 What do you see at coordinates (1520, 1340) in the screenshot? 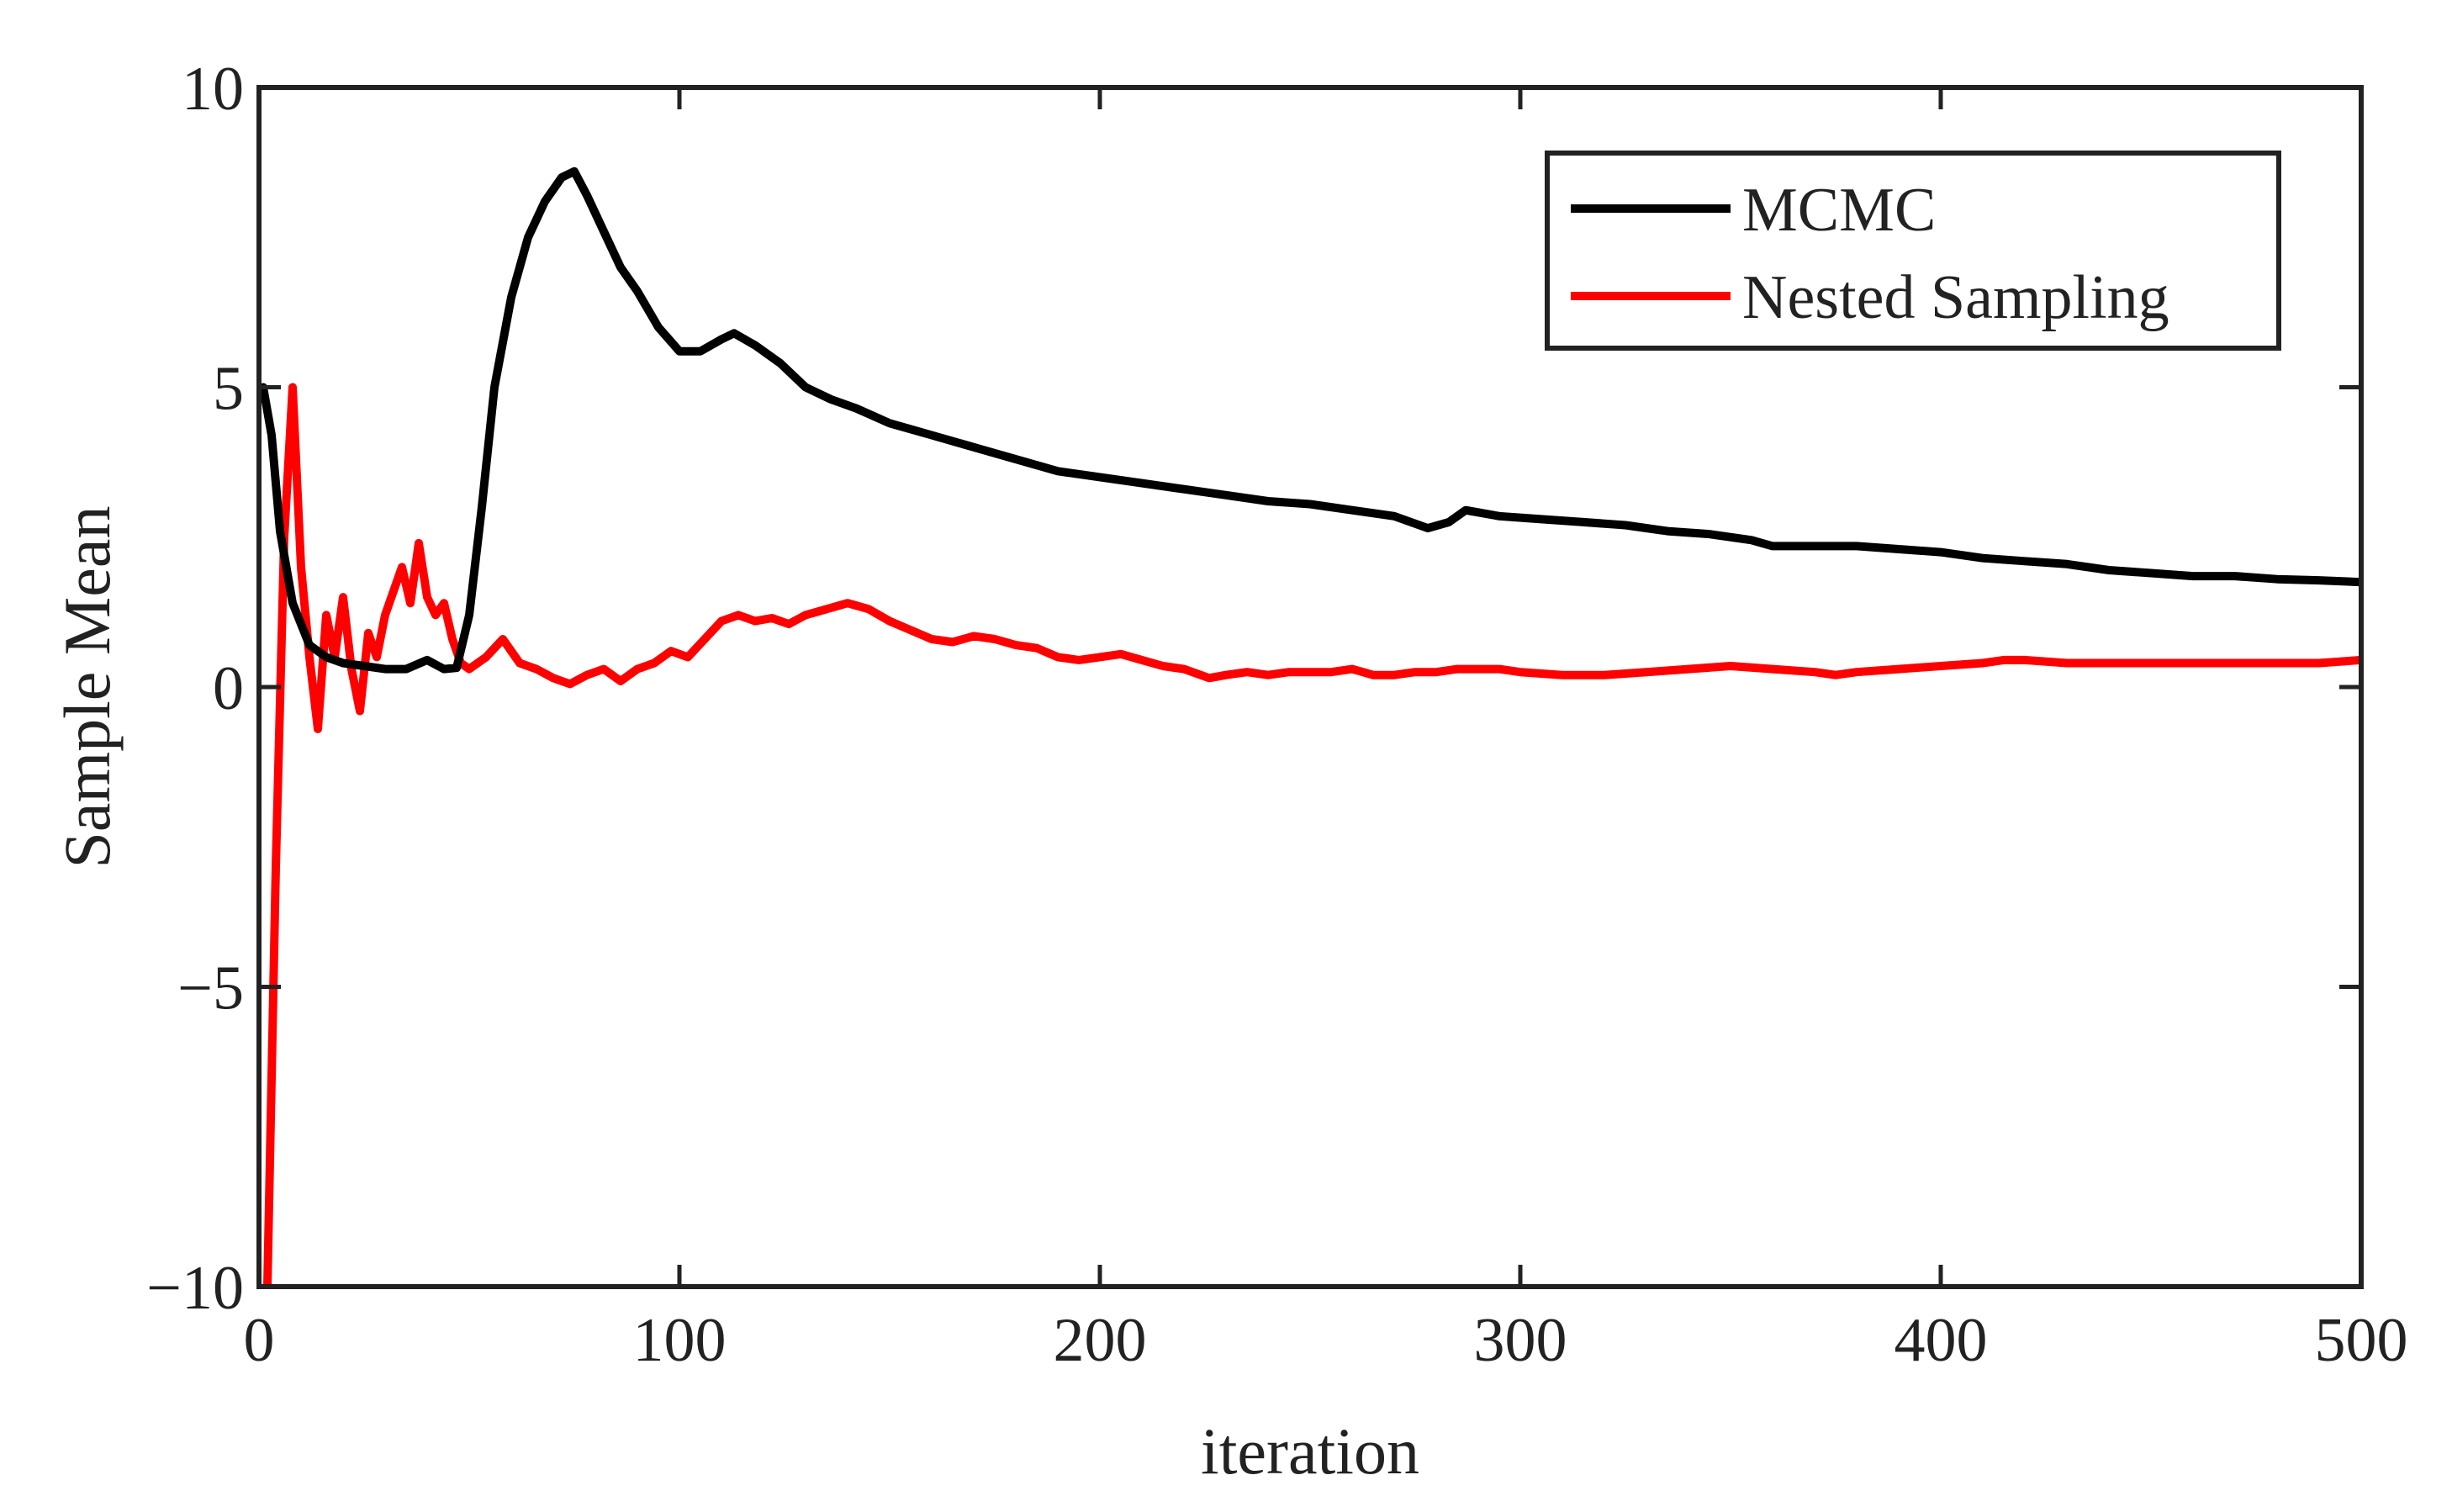
I see `x-tick-label: 300` at bounding box center [1520, 1340].